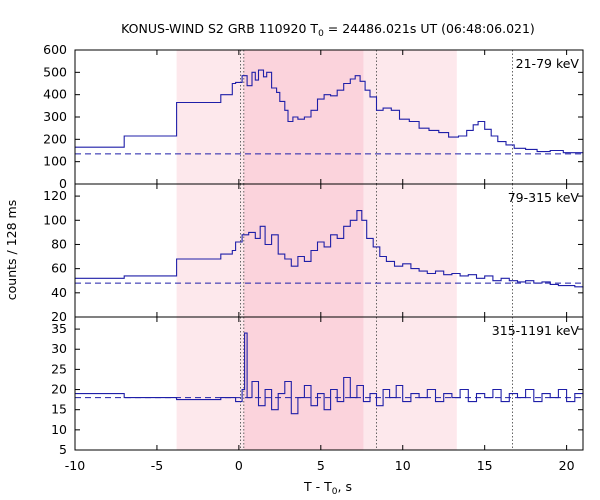  Describe the element at coordinates (567, 465) in the screenshot. I see `x-tick-label: 20` at that location.